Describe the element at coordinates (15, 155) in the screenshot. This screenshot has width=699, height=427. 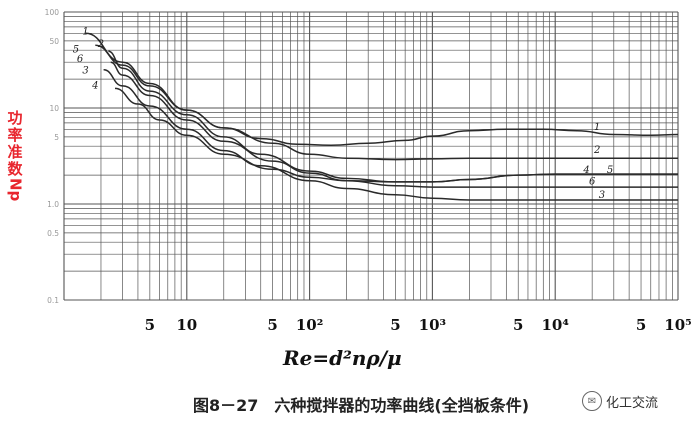
I see `y-axis-label: 功率准数 Np` at that location.